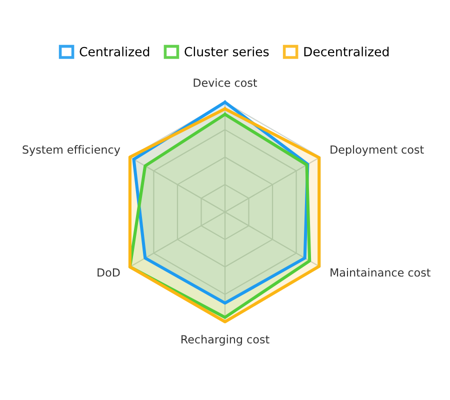 This screenshot has width=450, height=400. What do you see at coordinates (226, 51) in the screenshot?
I see `legend-label: Cluster series` at bounding box center [226, 51].